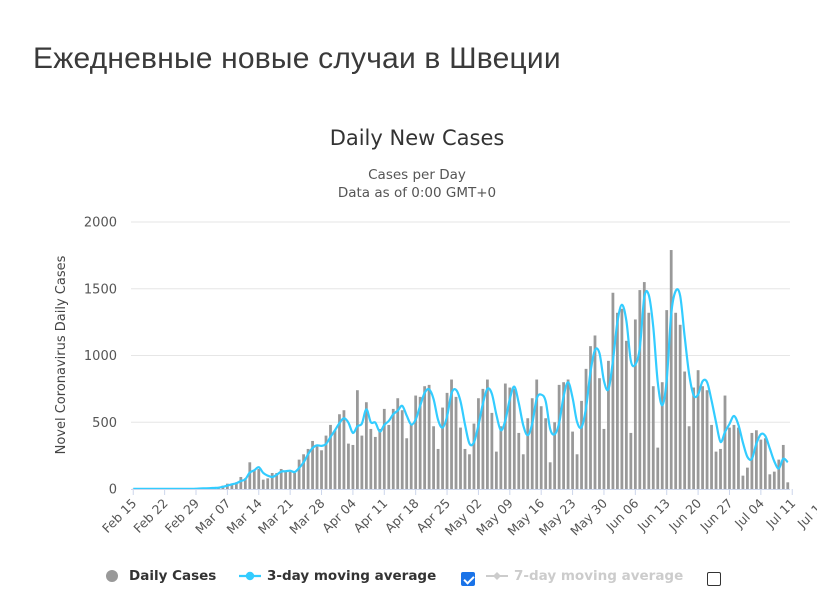 The height and width of the screenshot is (603, 817). What do you see at coordinates (468, 579) in the screenshot?
I see `checkbox-3-day-moving-average` at bounding box center [468, 579].